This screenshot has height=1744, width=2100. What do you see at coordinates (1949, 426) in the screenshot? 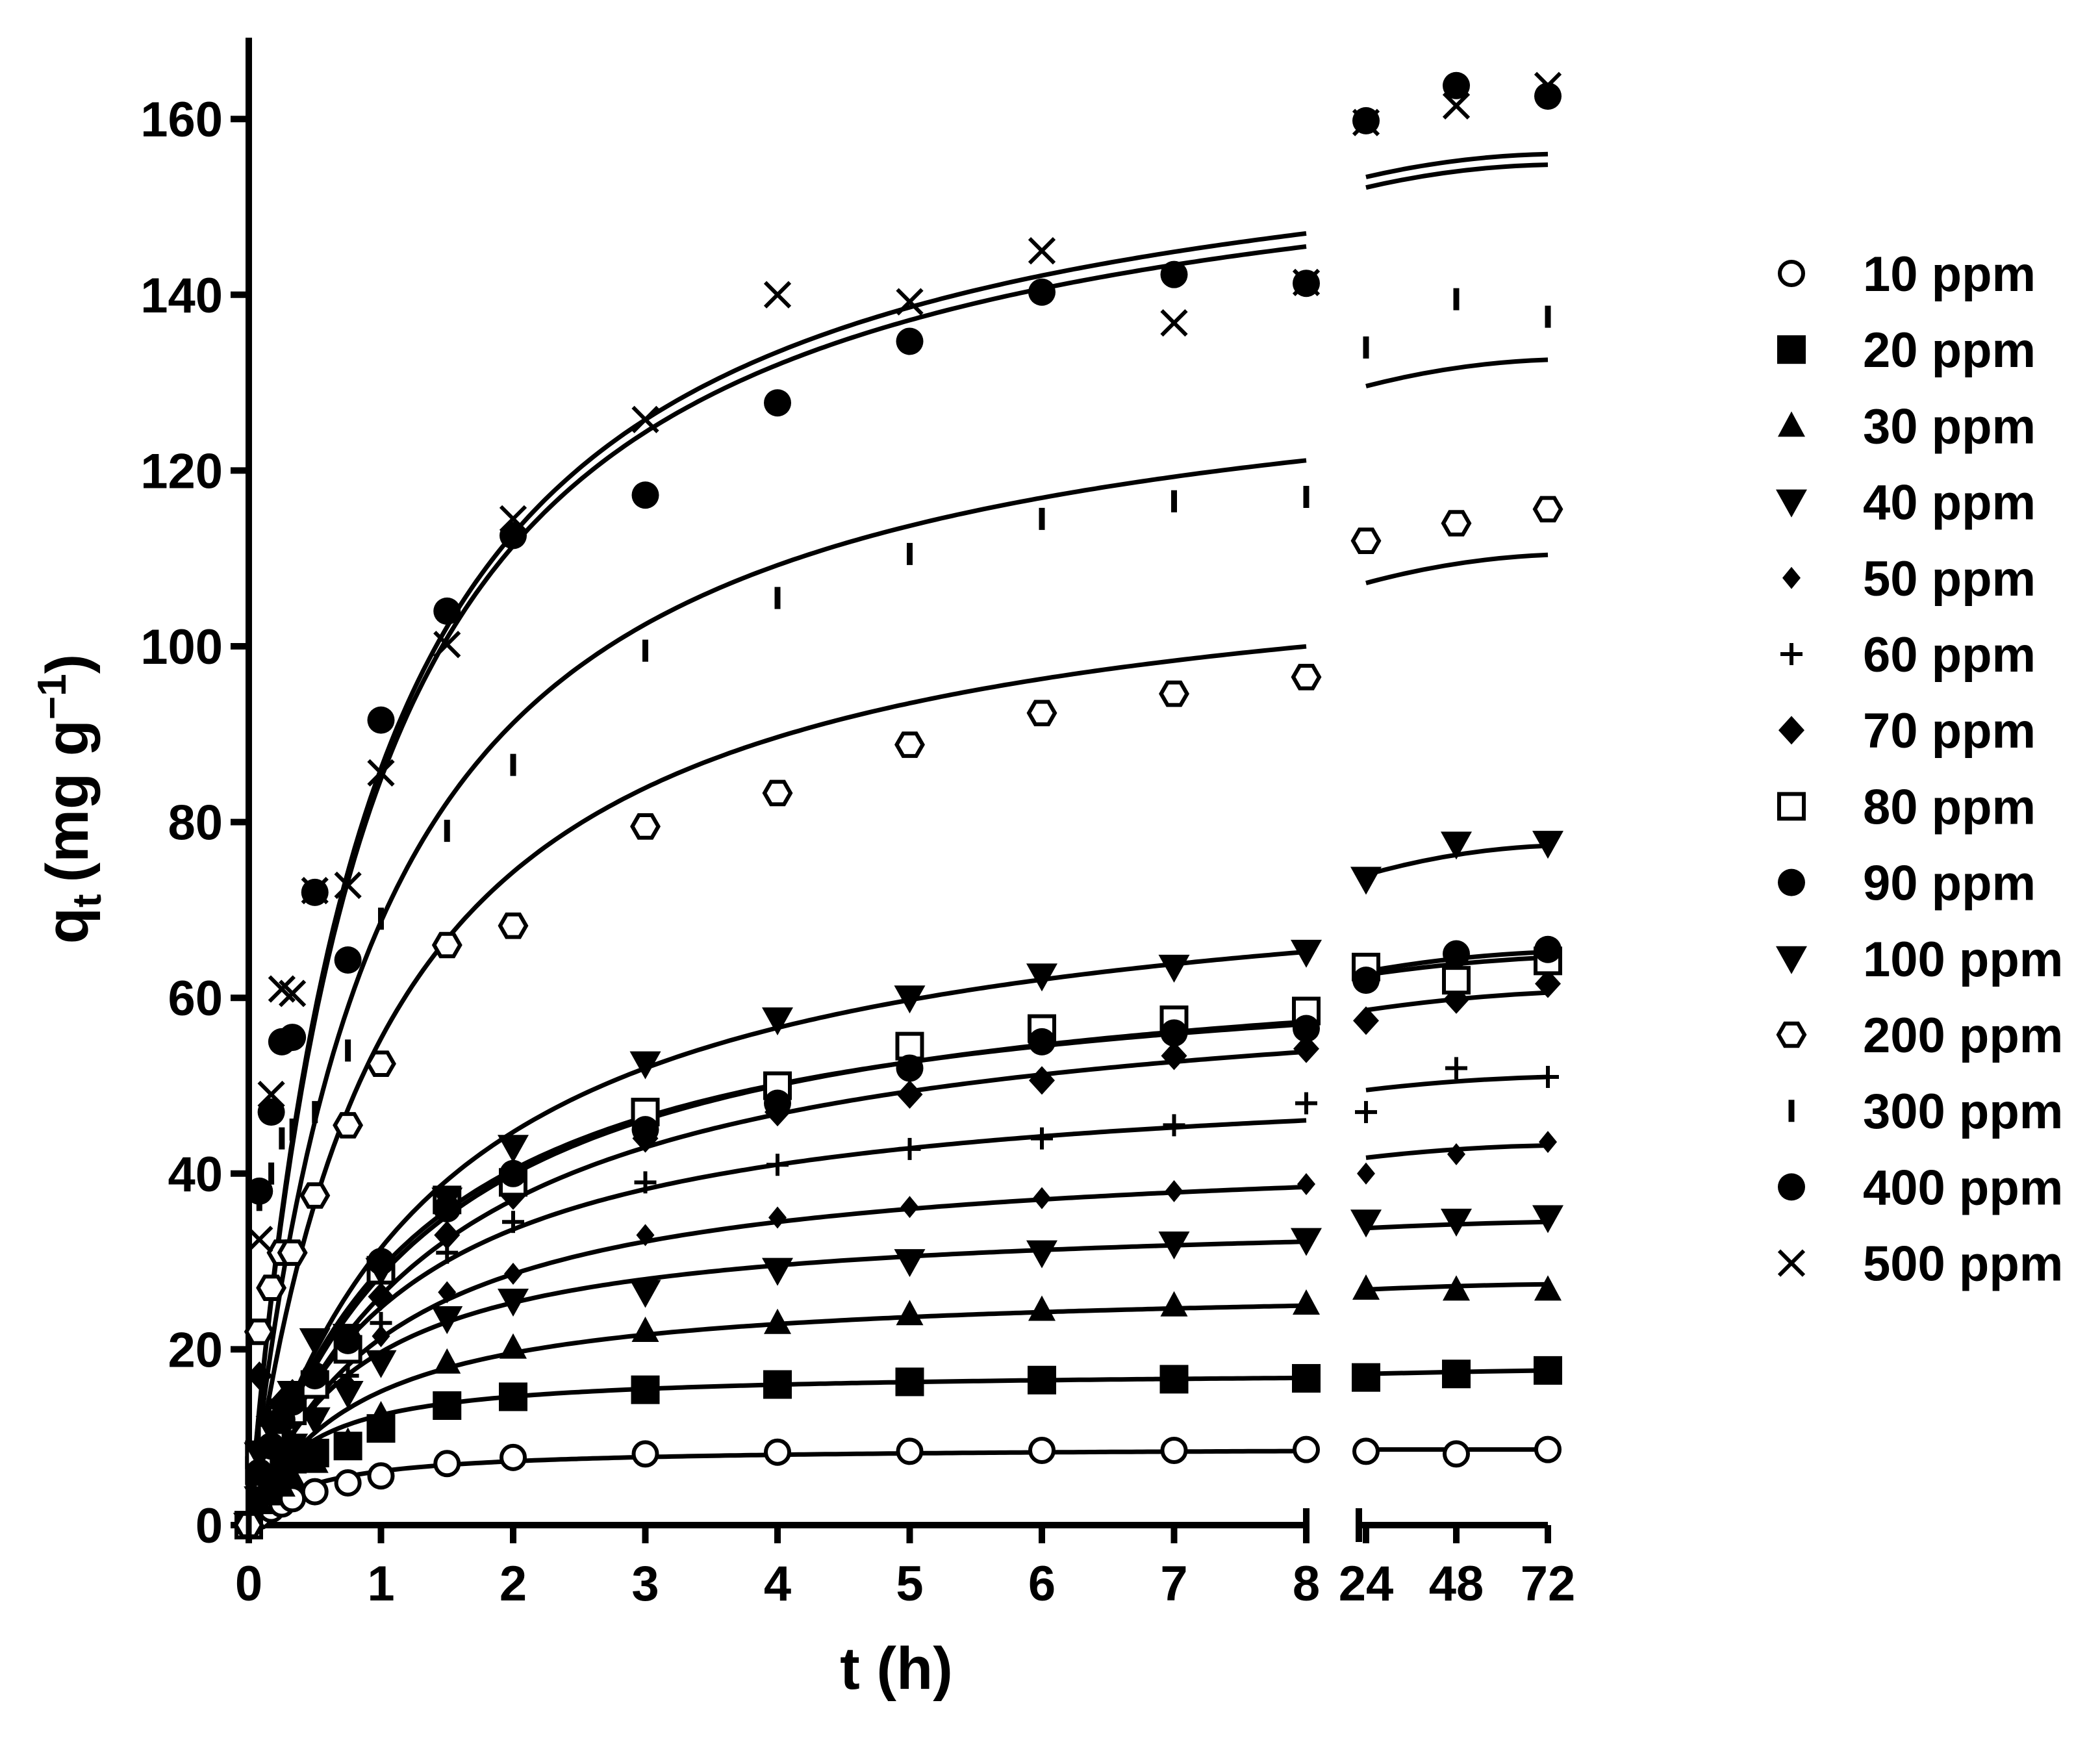
I see `legend-label: 30 ppm` at bounding box center [1949, 426].